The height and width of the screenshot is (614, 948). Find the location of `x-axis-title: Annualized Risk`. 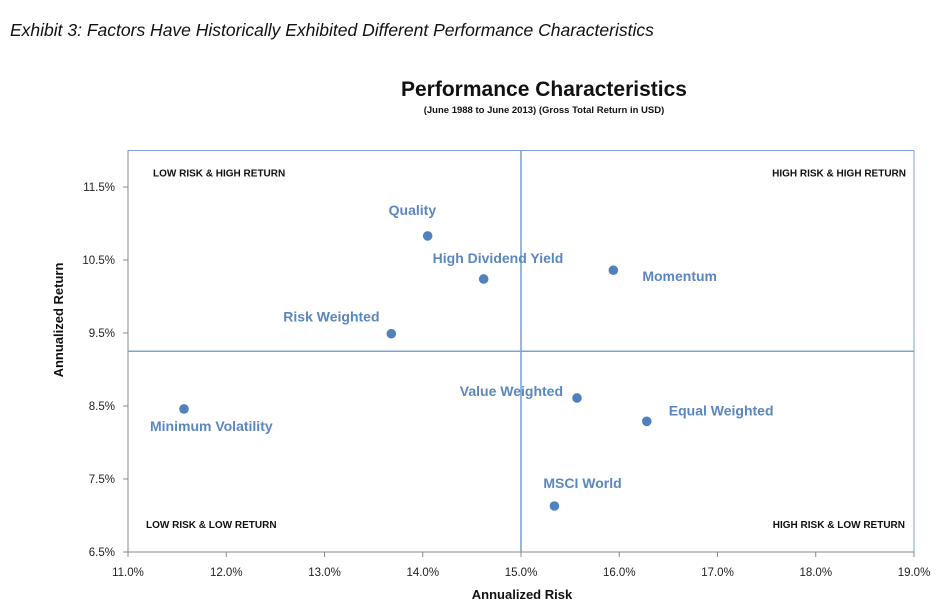

x-axis-title: Annualized Risk is located at coordinates (522, 594).